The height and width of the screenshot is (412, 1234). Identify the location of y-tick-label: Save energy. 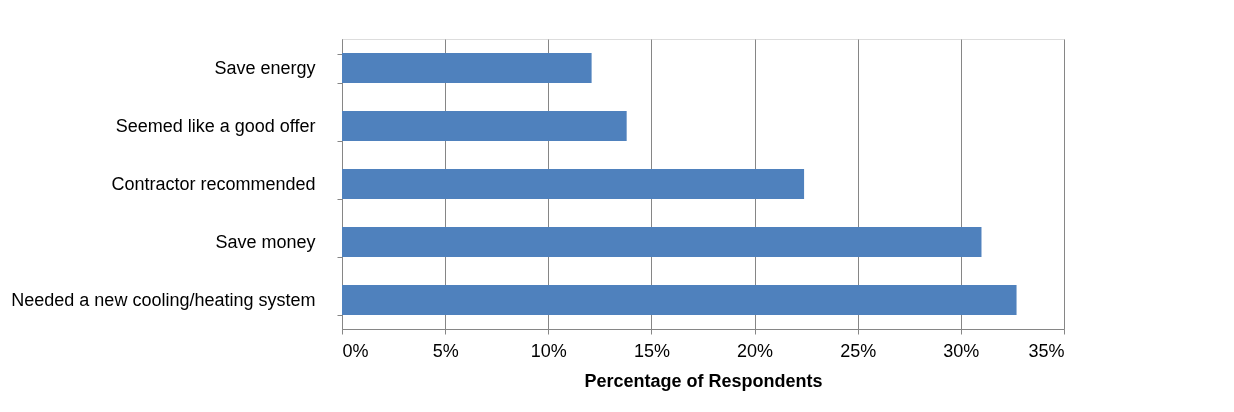
(265, 67).